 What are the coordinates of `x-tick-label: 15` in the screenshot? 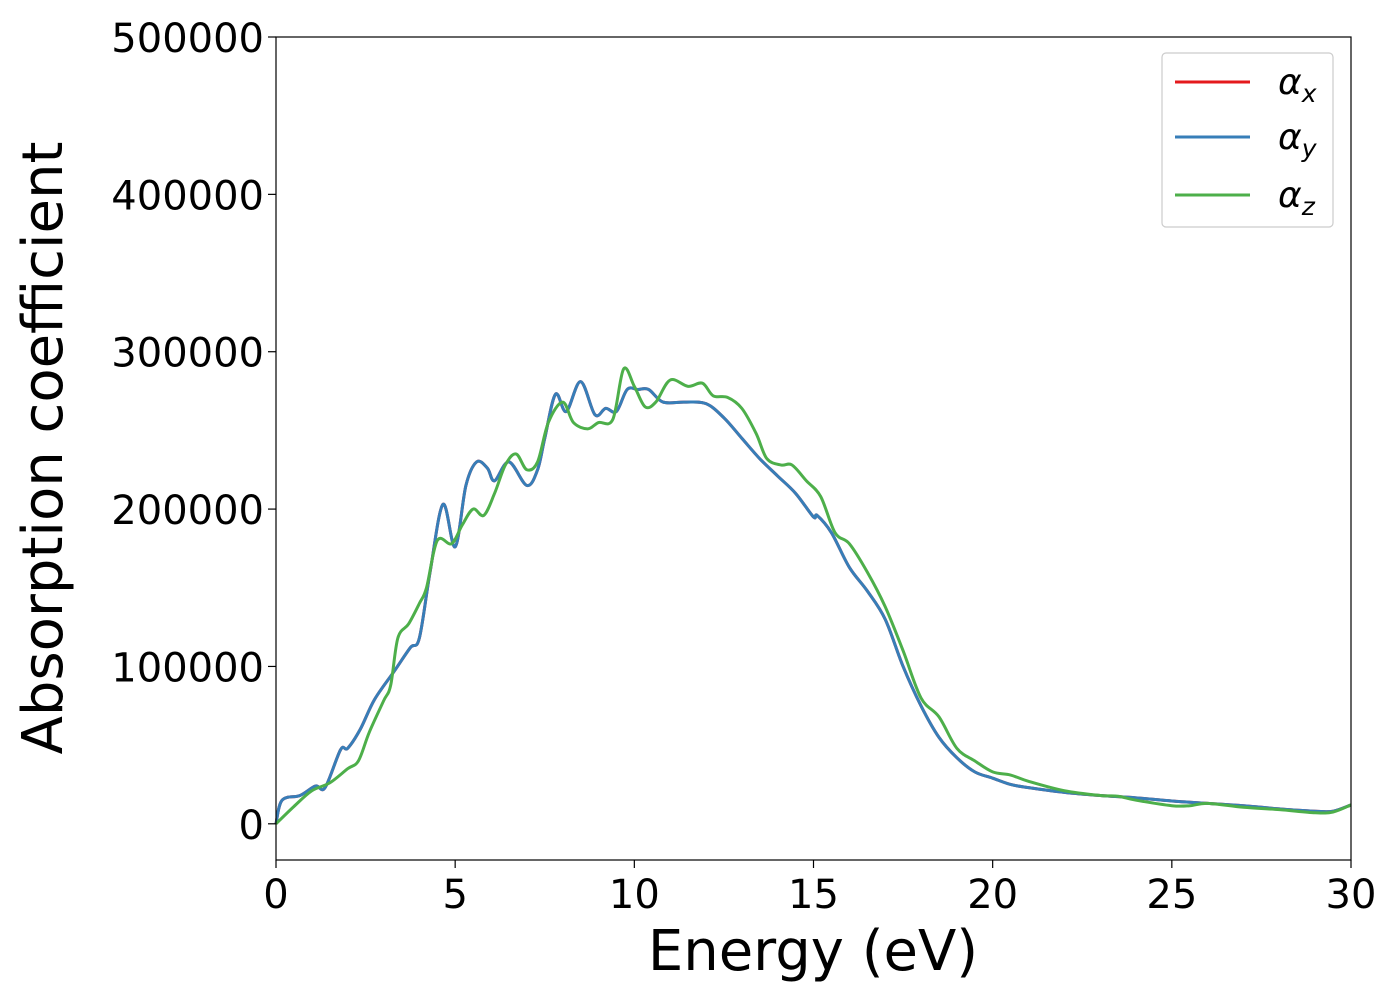 It's located at (813, 895).